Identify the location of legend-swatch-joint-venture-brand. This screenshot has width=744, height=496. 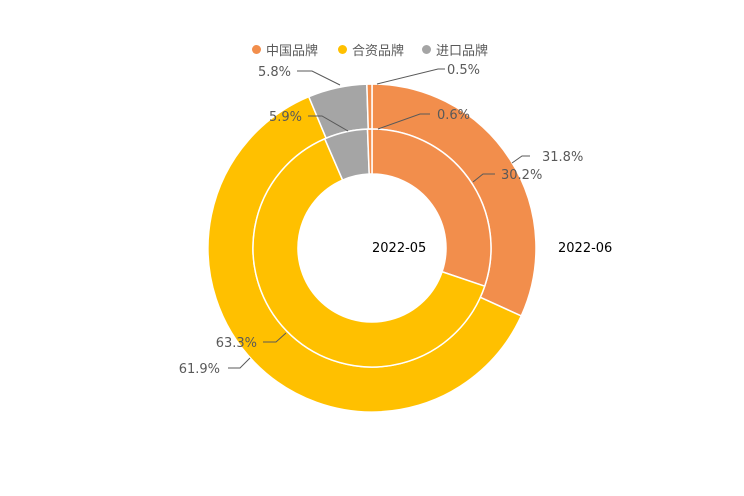
(342, 49).